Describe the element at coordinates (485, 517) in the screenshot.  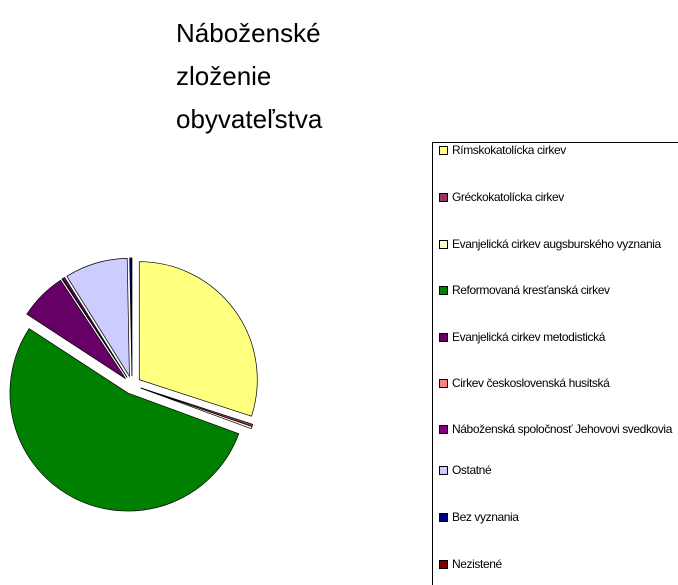
I see `legend-label: Bez vyznania` at that location.